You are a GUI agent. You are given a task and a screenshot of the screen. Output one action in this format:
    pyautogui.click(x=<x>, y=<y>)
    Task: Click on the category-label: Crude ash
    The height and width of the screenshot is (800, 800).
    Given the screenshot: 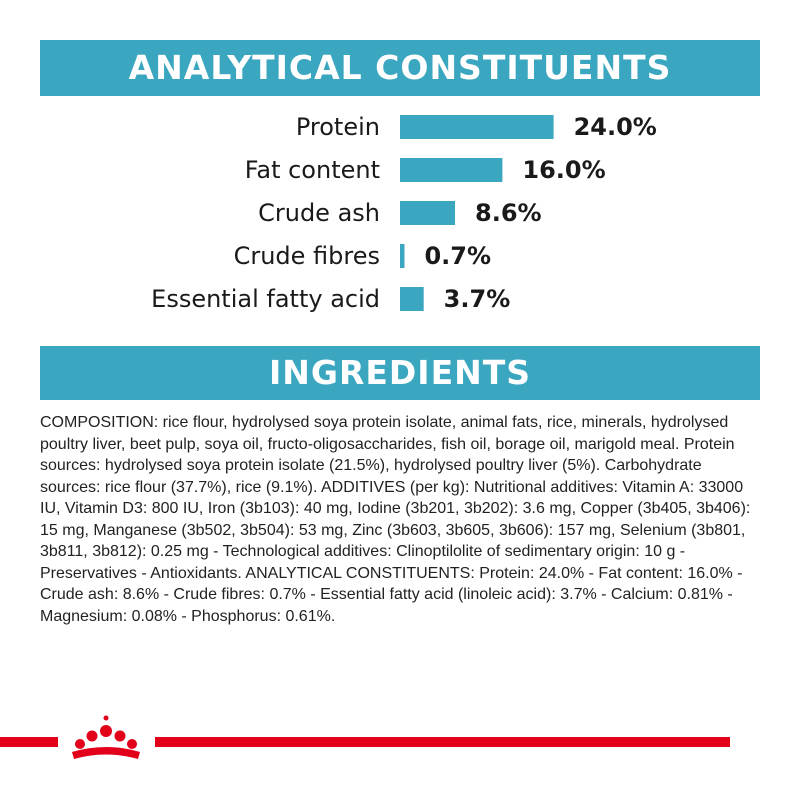 What is the action you would take?
    pyautogui.click(x=319, y=213)
    